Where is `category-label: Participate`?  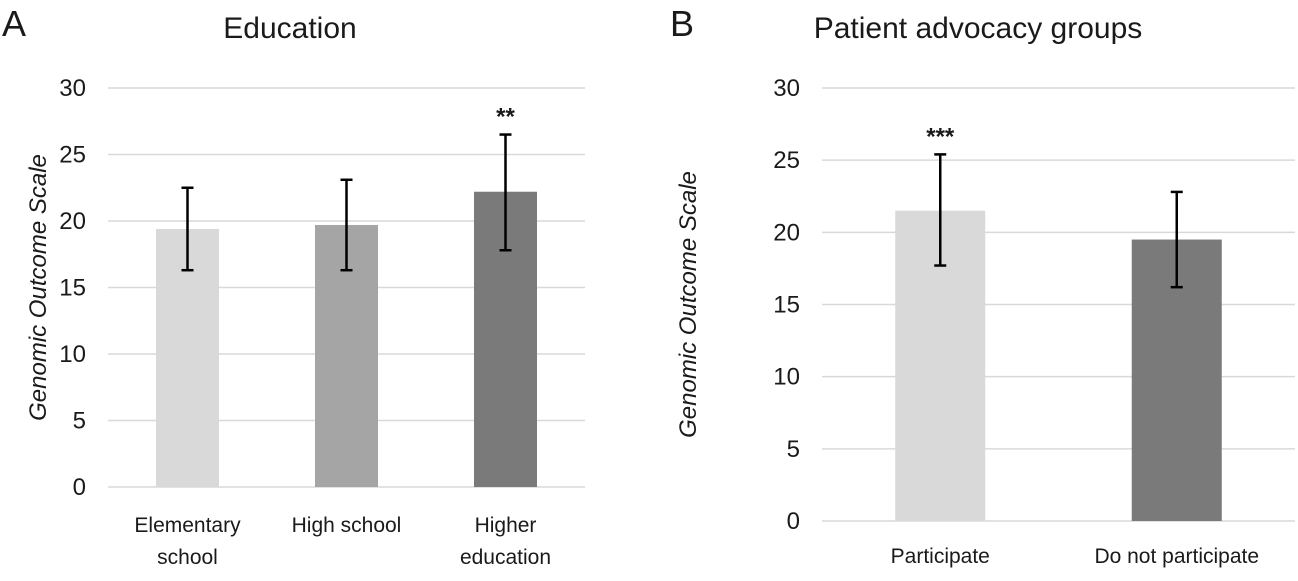 category-label: Participate is located at coordinates (940, 556).